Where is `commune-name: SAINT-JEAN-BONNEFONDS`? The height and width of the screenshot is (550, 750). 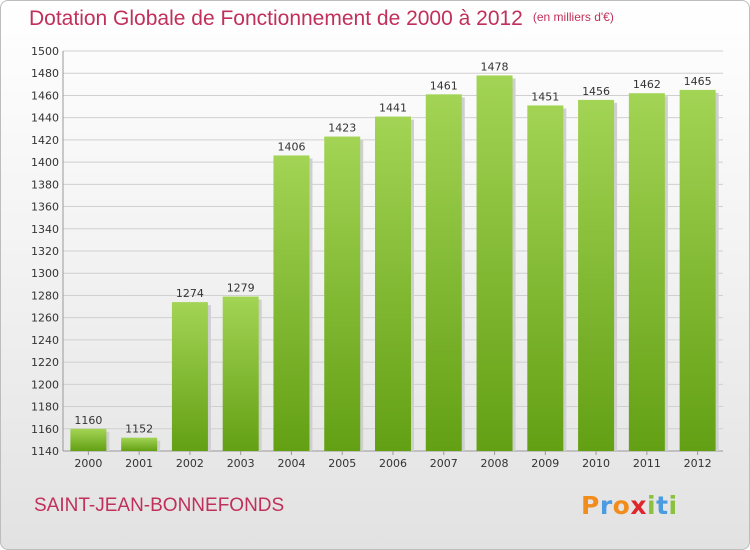
commune-name: SAINT-JEAN-BONNEFONDS is located at coordinates (159, 505).